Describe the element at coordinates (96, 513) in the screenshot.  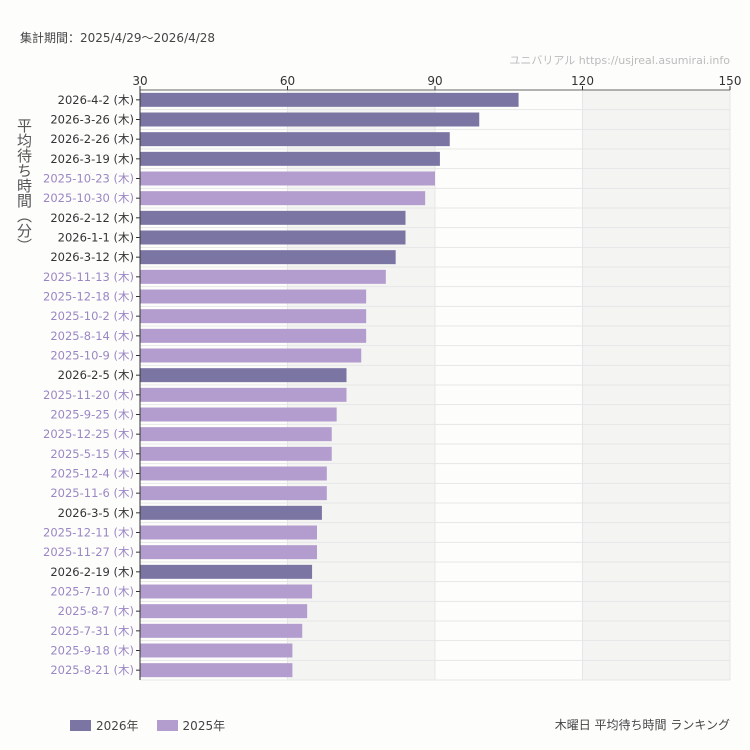
I see `y-tick-label: 2026-3-5 (木)` at that location.